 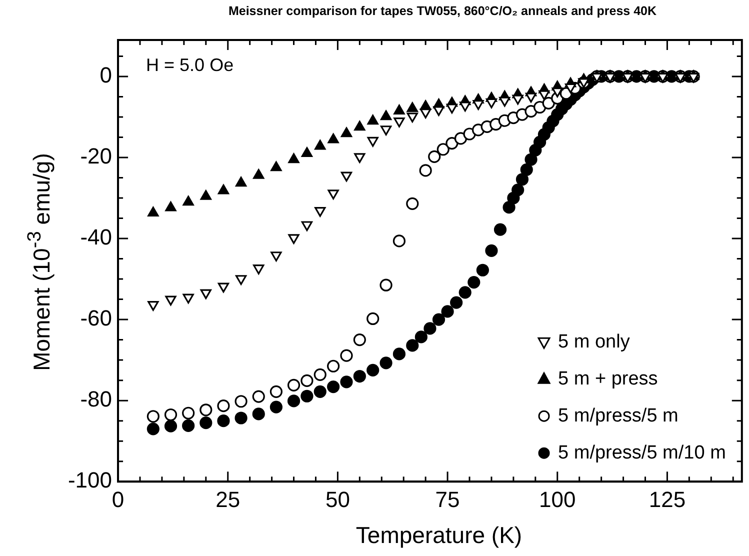 What do you see at coordinates (337, 499) in the screenshot?
I see `x-tick-label: 50` at bounding box center [337, 499].